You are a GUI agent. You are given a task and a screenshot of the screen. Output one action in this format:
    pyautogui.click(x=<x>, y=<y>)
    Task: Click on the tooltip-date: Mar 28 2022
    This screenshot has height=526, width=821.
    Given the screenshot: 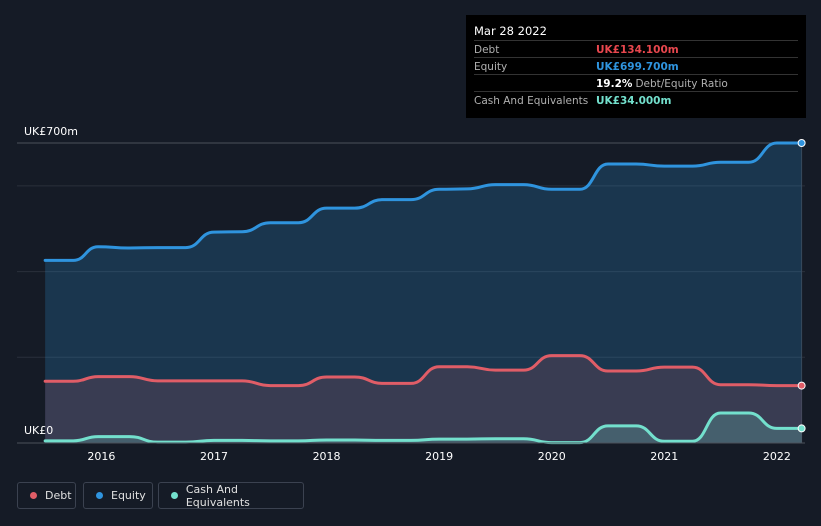 What is the action you would take?
    pyautogui.click(x=510, y=31)
    